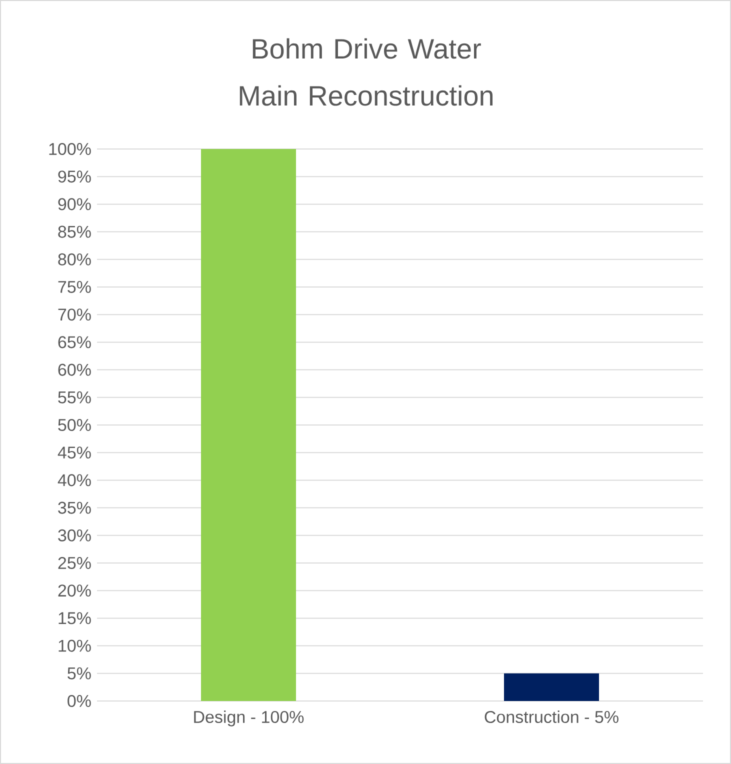 This screenshot has height=764, width=731. What do you see at coordinates (74, 287) in the screenshot?
I see `y-tick-label: 75%` at bounding box center [74, 287].